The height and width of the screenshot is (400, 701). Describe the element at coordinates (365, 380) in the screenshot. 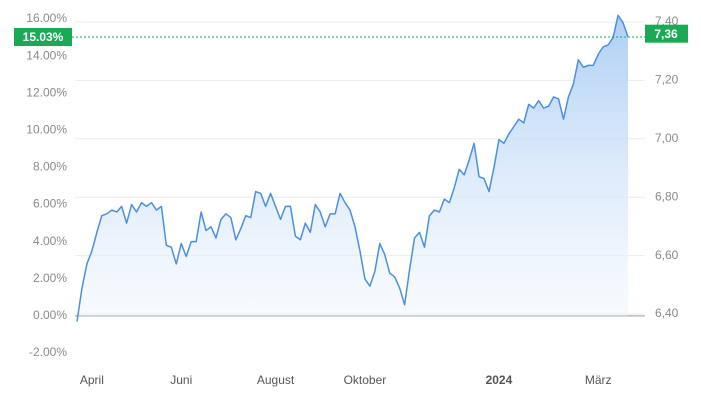

I see `x-tick-label: Oktober` at that location.